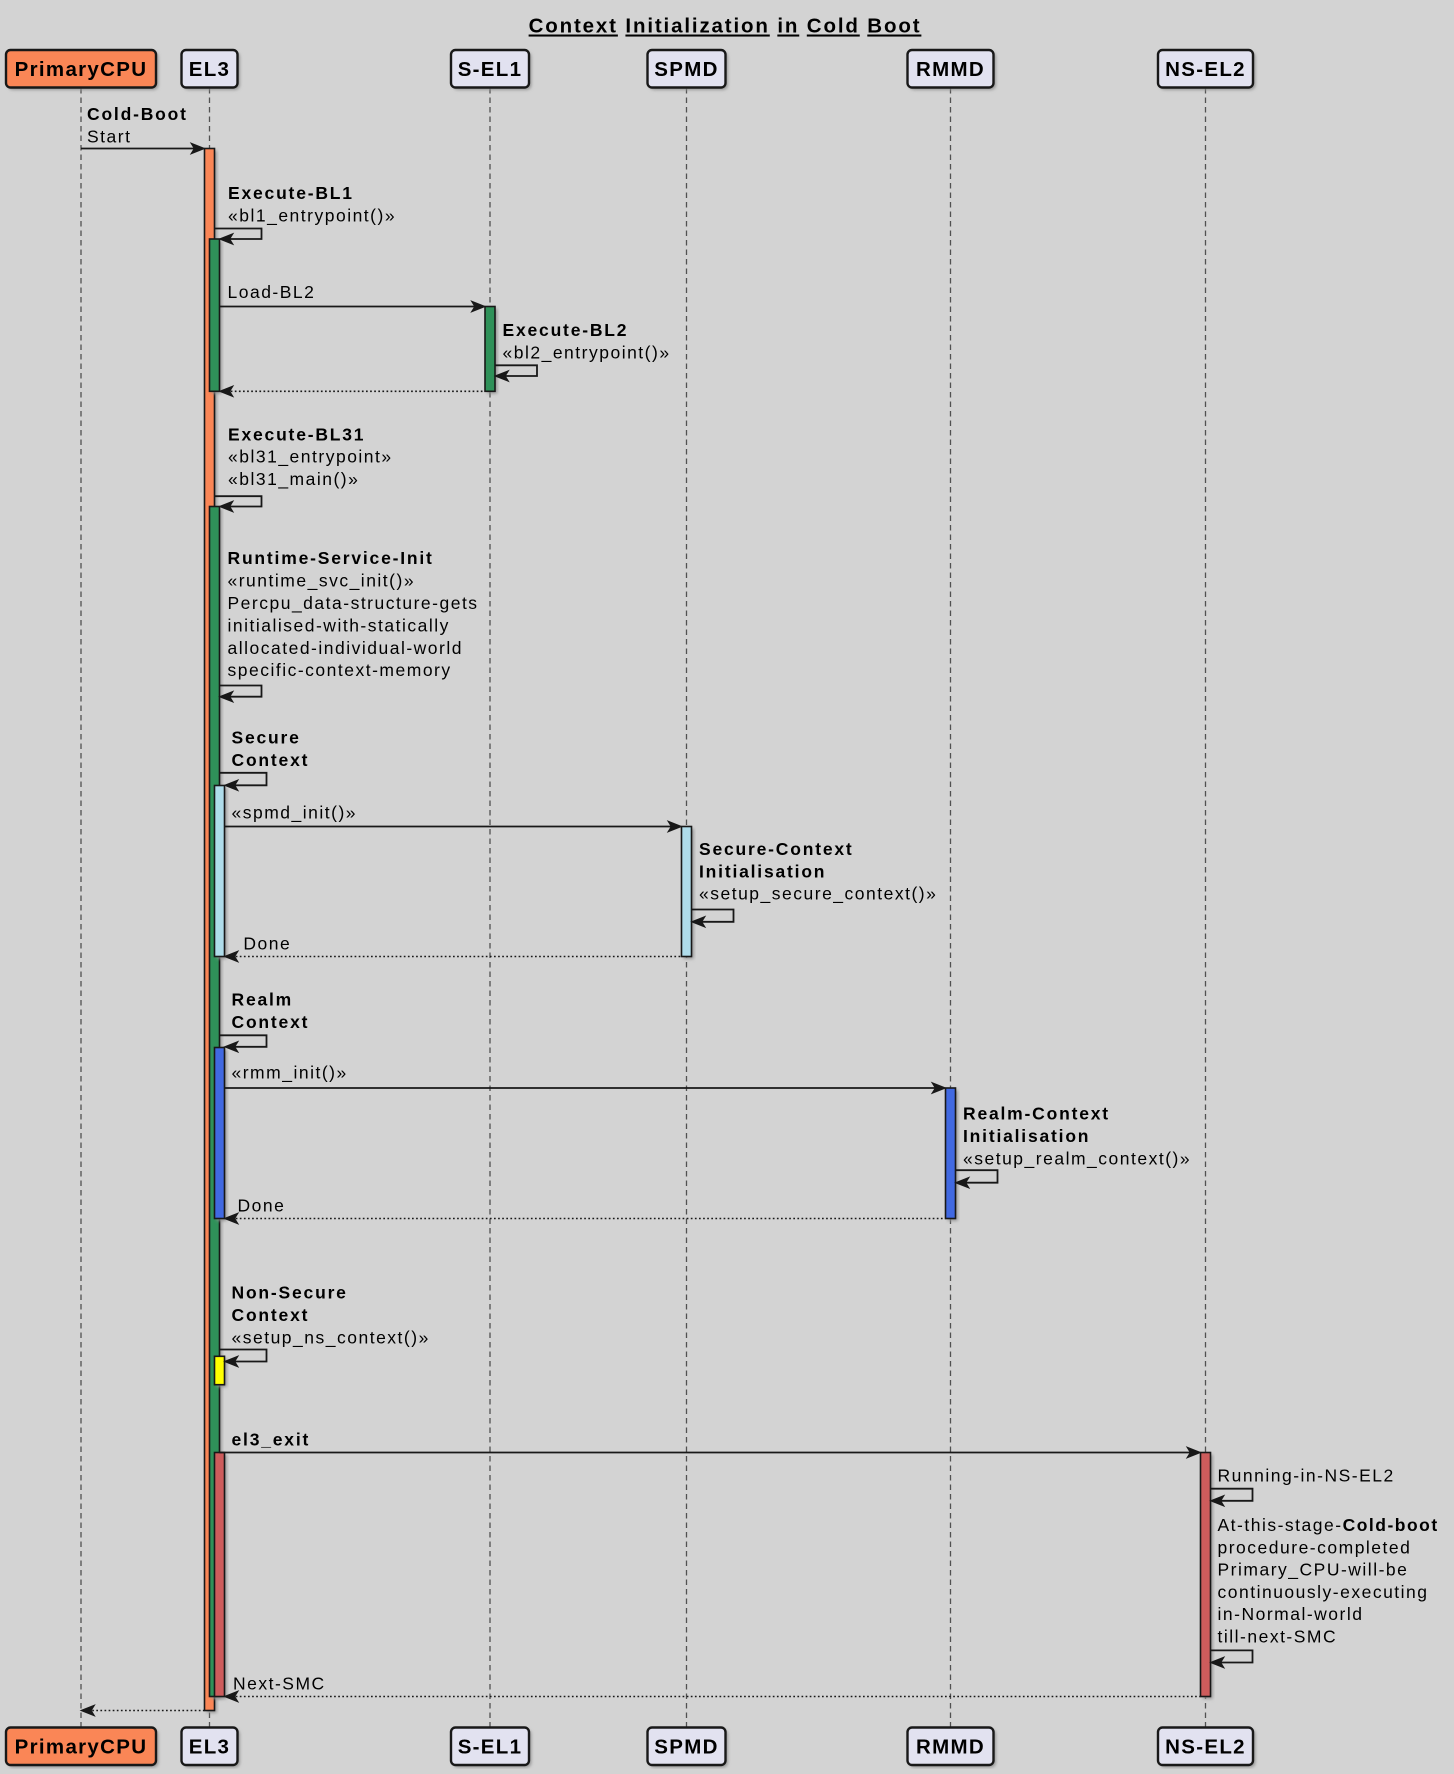  What do you see at coordinates (587, 353) in the screenshot?
I see `svg-text: «bl2_entrypoint()»` at bounding box center [587, 353].